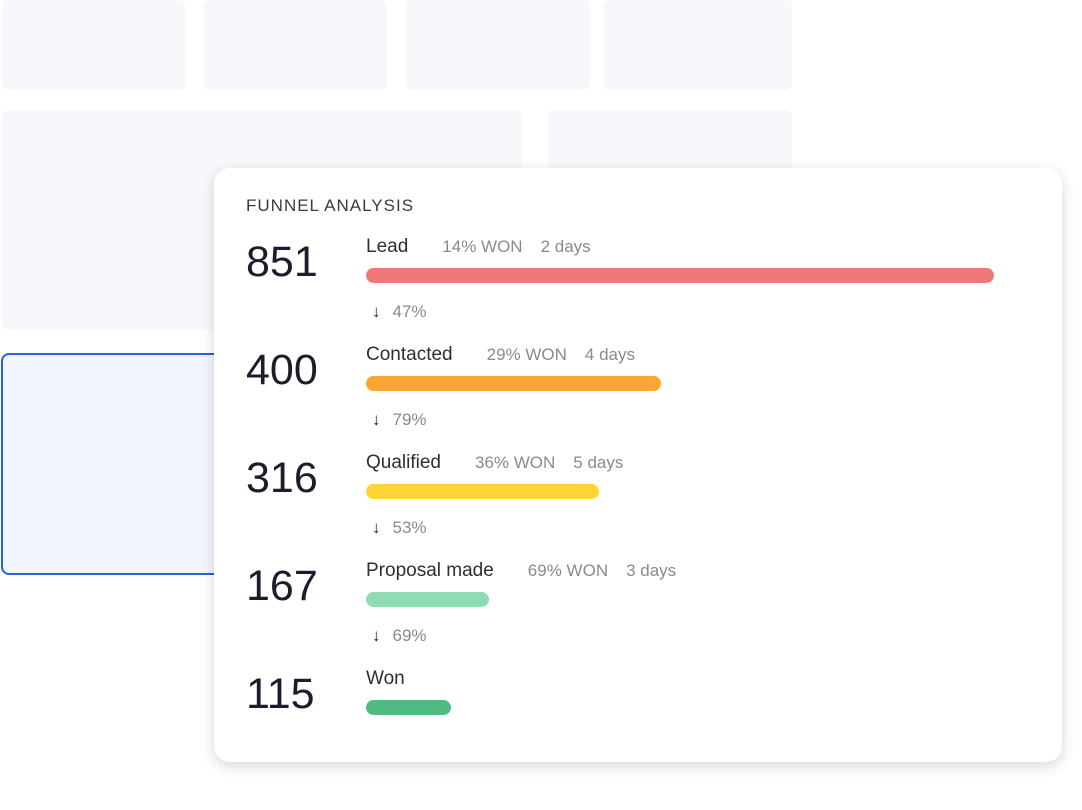  What do you see at coordinates (282, 478) in the screenshot?
I see `stage-count: 316` at bounding box center [282, 478].